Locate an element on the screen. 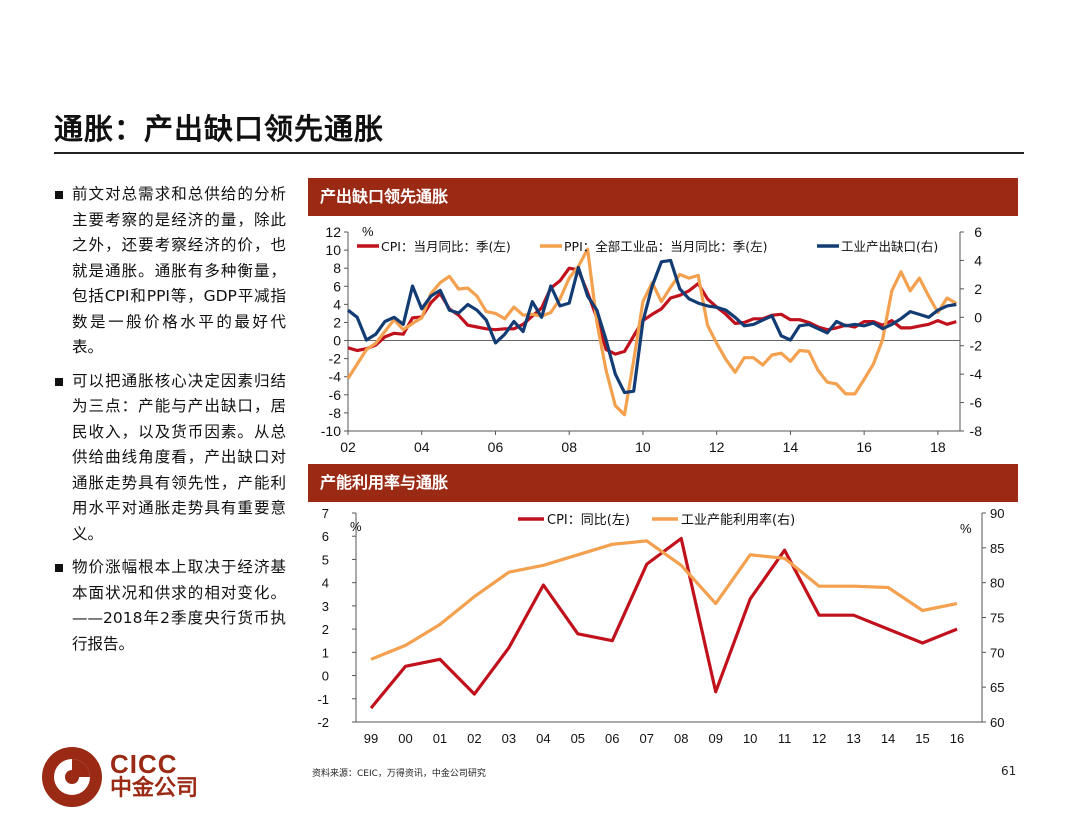 This screenshot has height=834, width=1080. y-tick-label: -8 is located at coordinates (335, 413).